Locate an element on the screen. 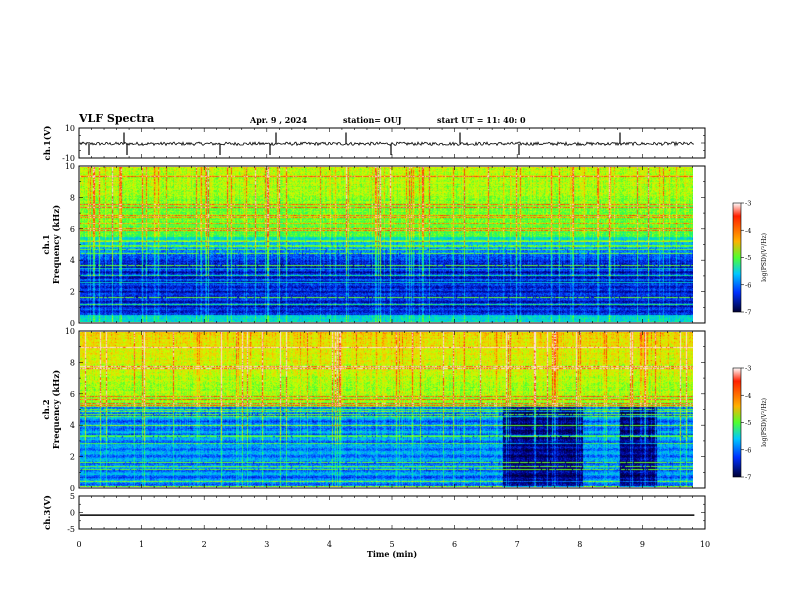 The height and width of the screenshot is (612, 792). svg-text: ch.3(V) is located at coordinates (47, 512).